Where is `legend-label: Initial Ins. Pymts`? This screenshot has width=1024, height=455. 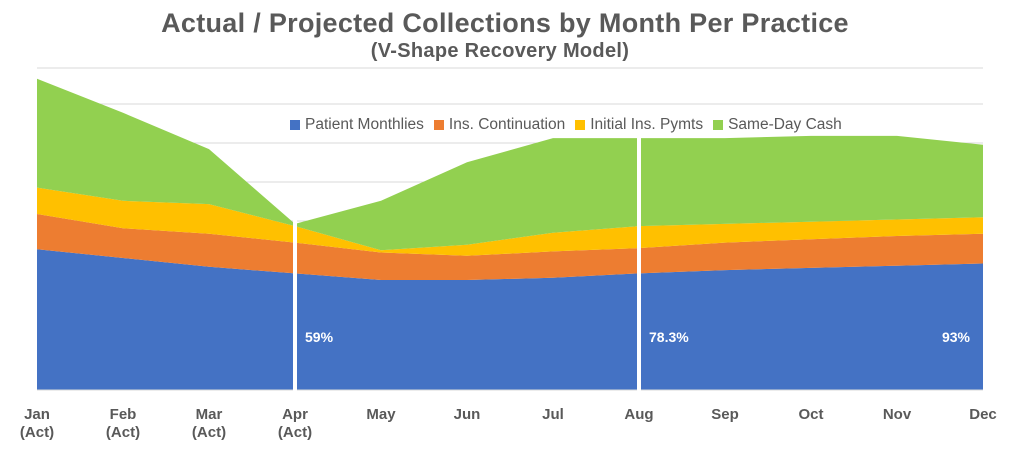
legend-label: Initial Ins. Pymts is located at coordinates (647, 124).